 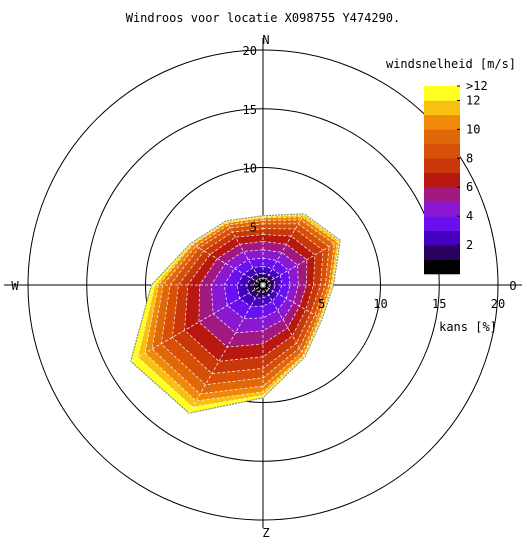 I want to click on direction-spokes, so click(x=235, y=313).